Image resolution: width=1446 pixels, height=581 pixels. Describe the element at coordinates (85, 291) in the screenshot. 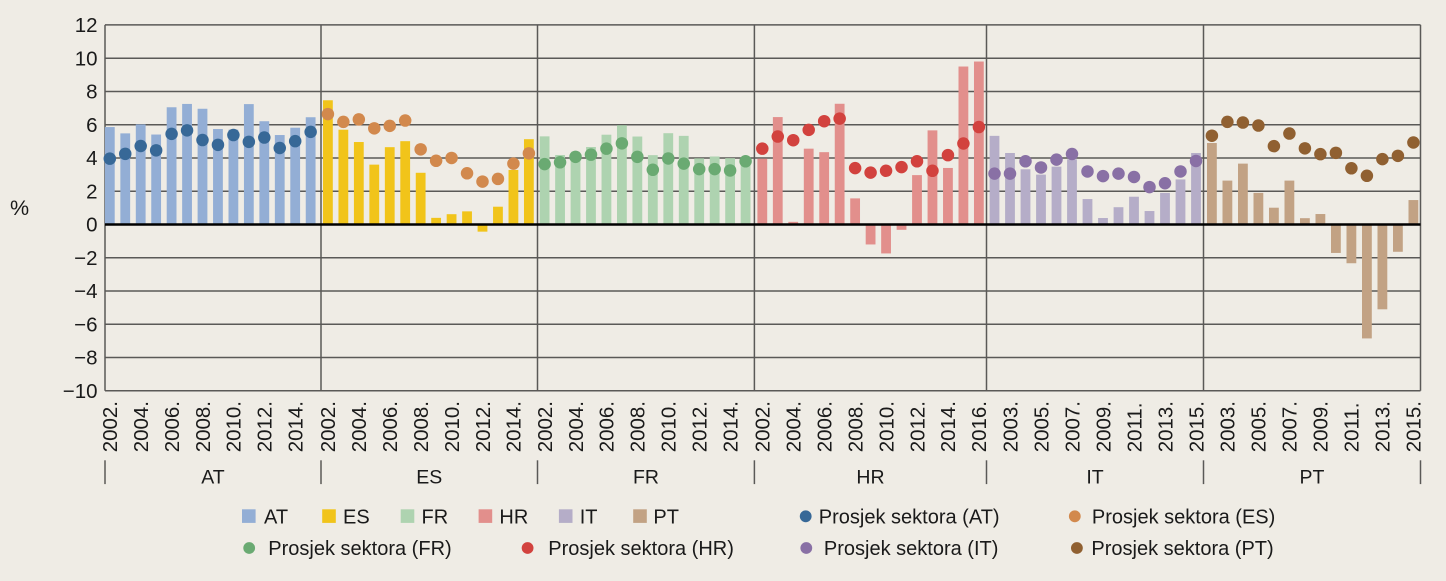

I see `svg-text: −4` at that location.